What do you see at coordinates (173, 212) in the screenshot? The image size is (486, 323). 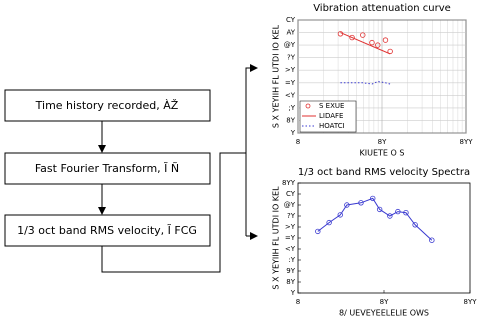 I see `connector` at bounding box center [173, 212].